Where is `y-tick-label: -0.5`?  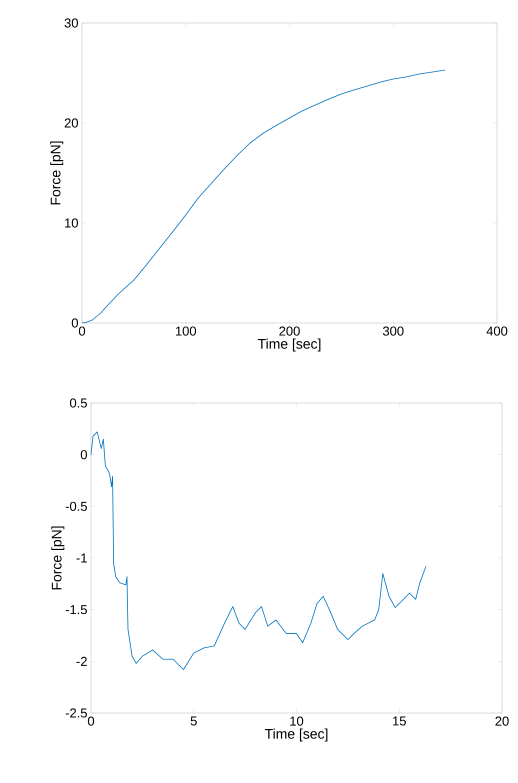
y-tick-label: -0.5 is located at coordinates (76, 506).